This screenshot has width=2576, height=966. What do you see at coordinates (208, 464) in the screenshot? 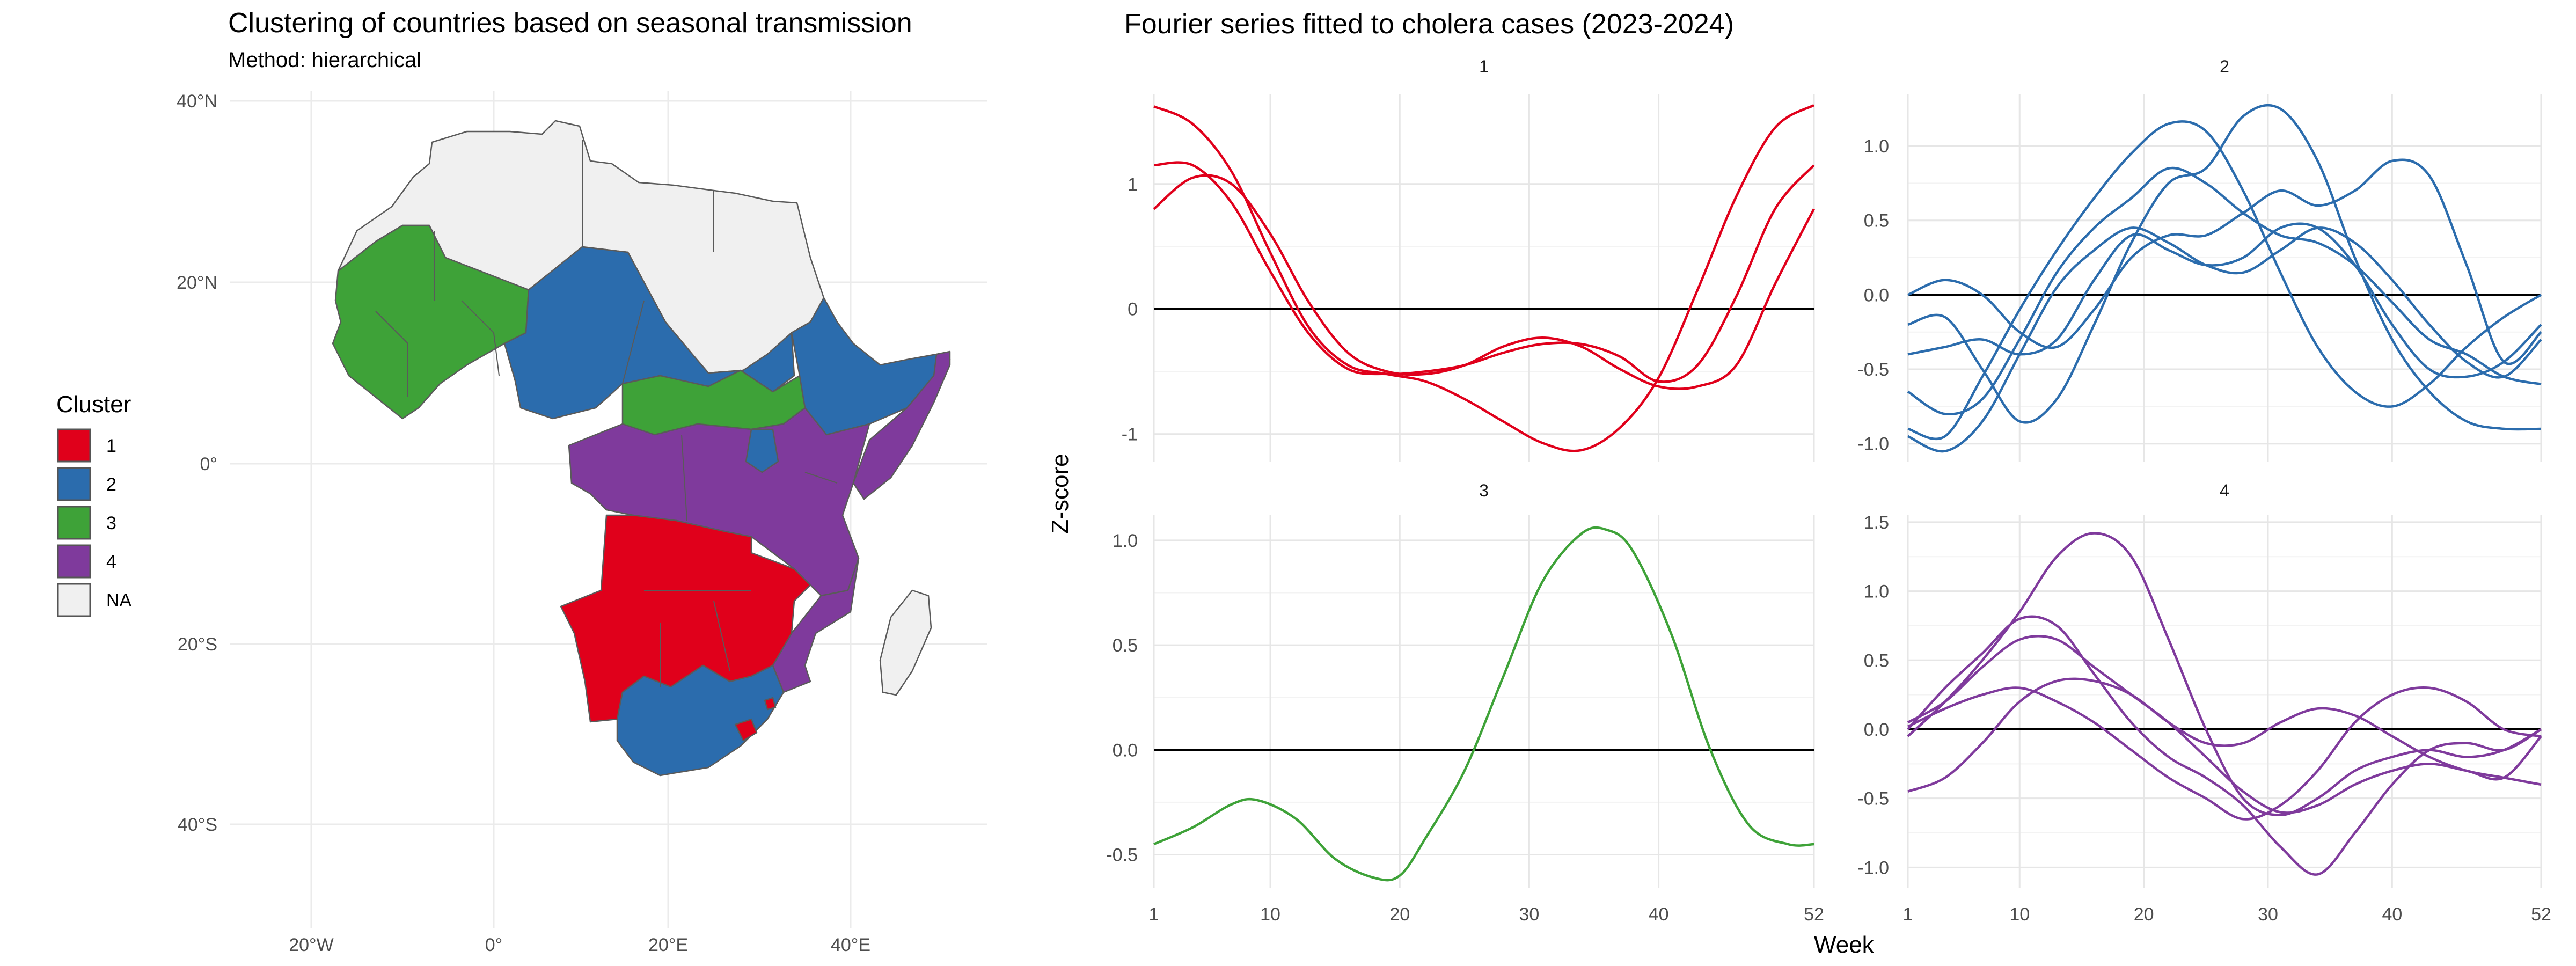
I see `lat-label: 0°` at bounding box center [208, 464].